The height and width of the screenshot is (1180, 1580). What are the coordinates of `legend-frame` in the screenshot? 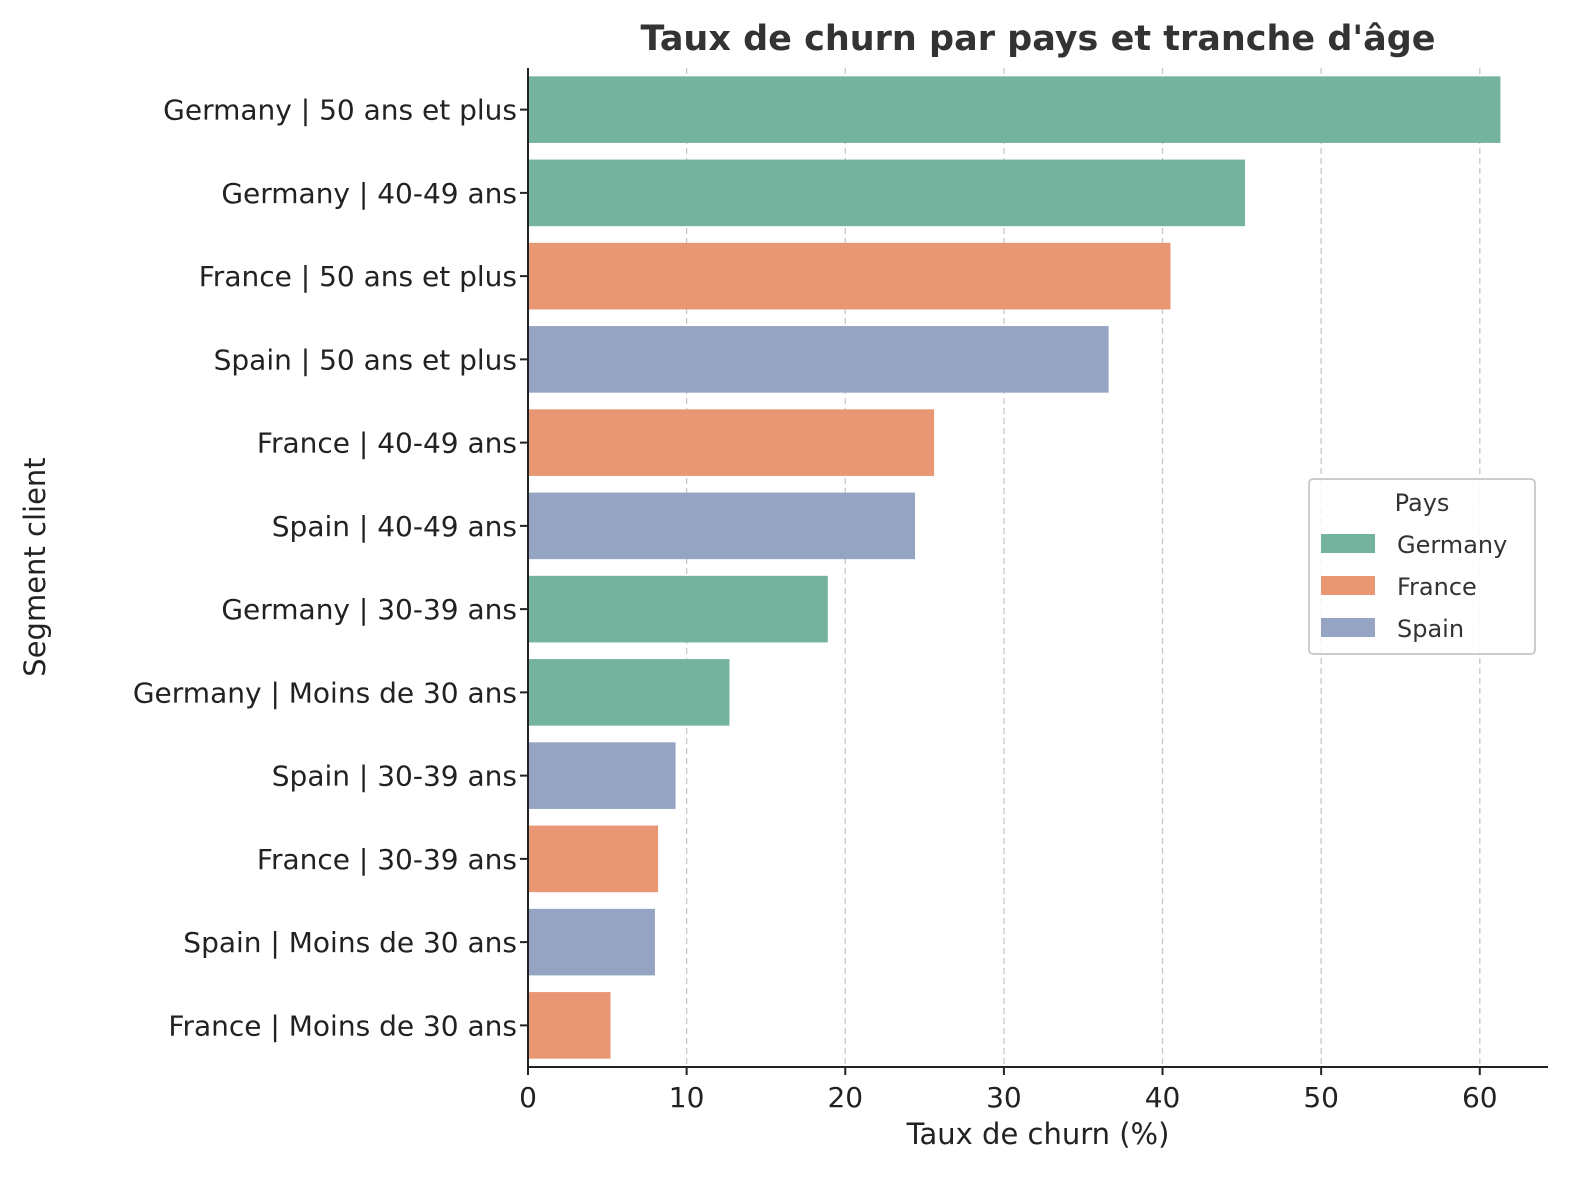 It's located at (1422, 566).